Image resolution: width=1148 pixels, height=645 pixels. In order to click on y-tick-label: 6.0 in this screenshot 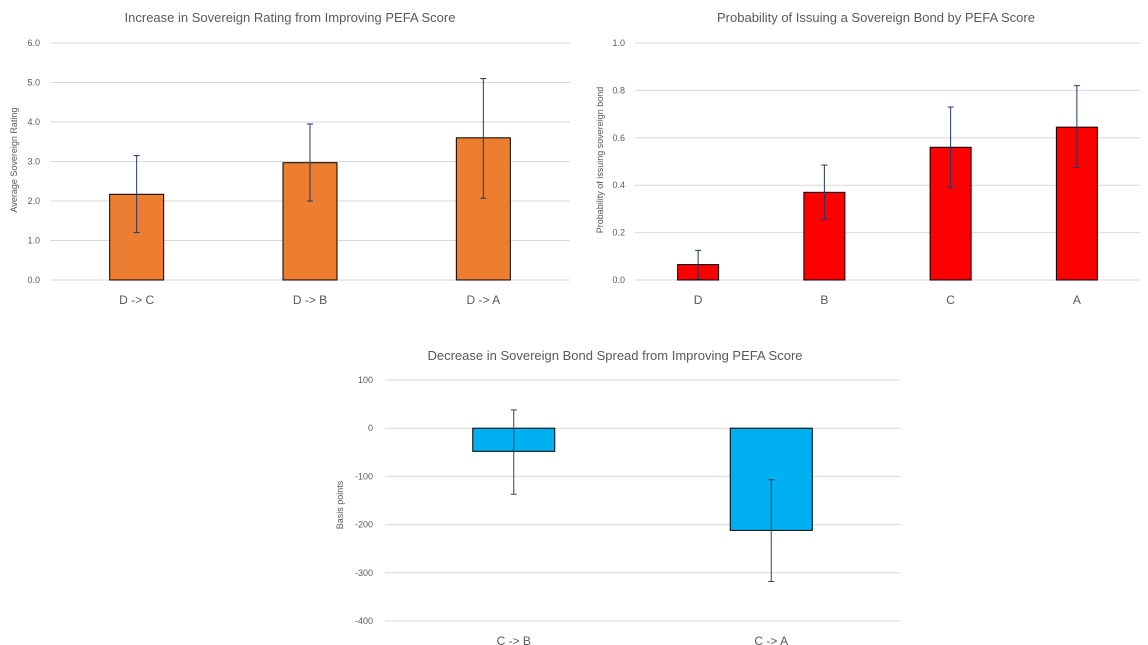, I will do `click(33, 43)`.